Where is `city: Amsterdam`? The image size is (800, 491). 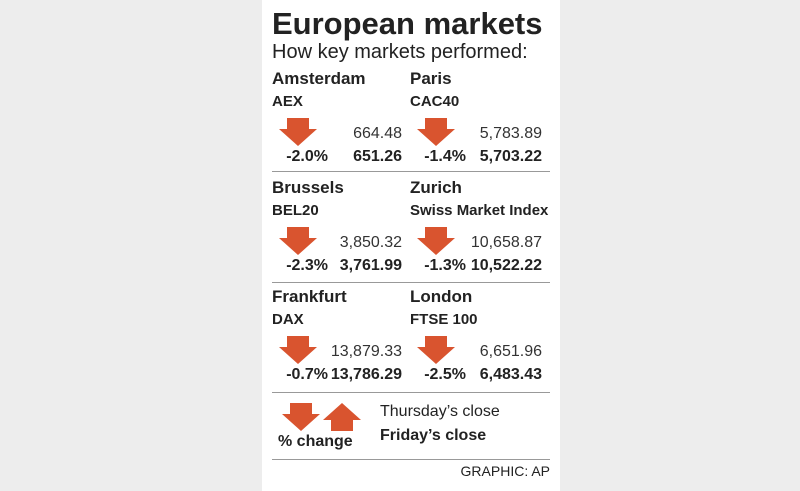 city: Amsterdam is located at coordinates (319, 78).